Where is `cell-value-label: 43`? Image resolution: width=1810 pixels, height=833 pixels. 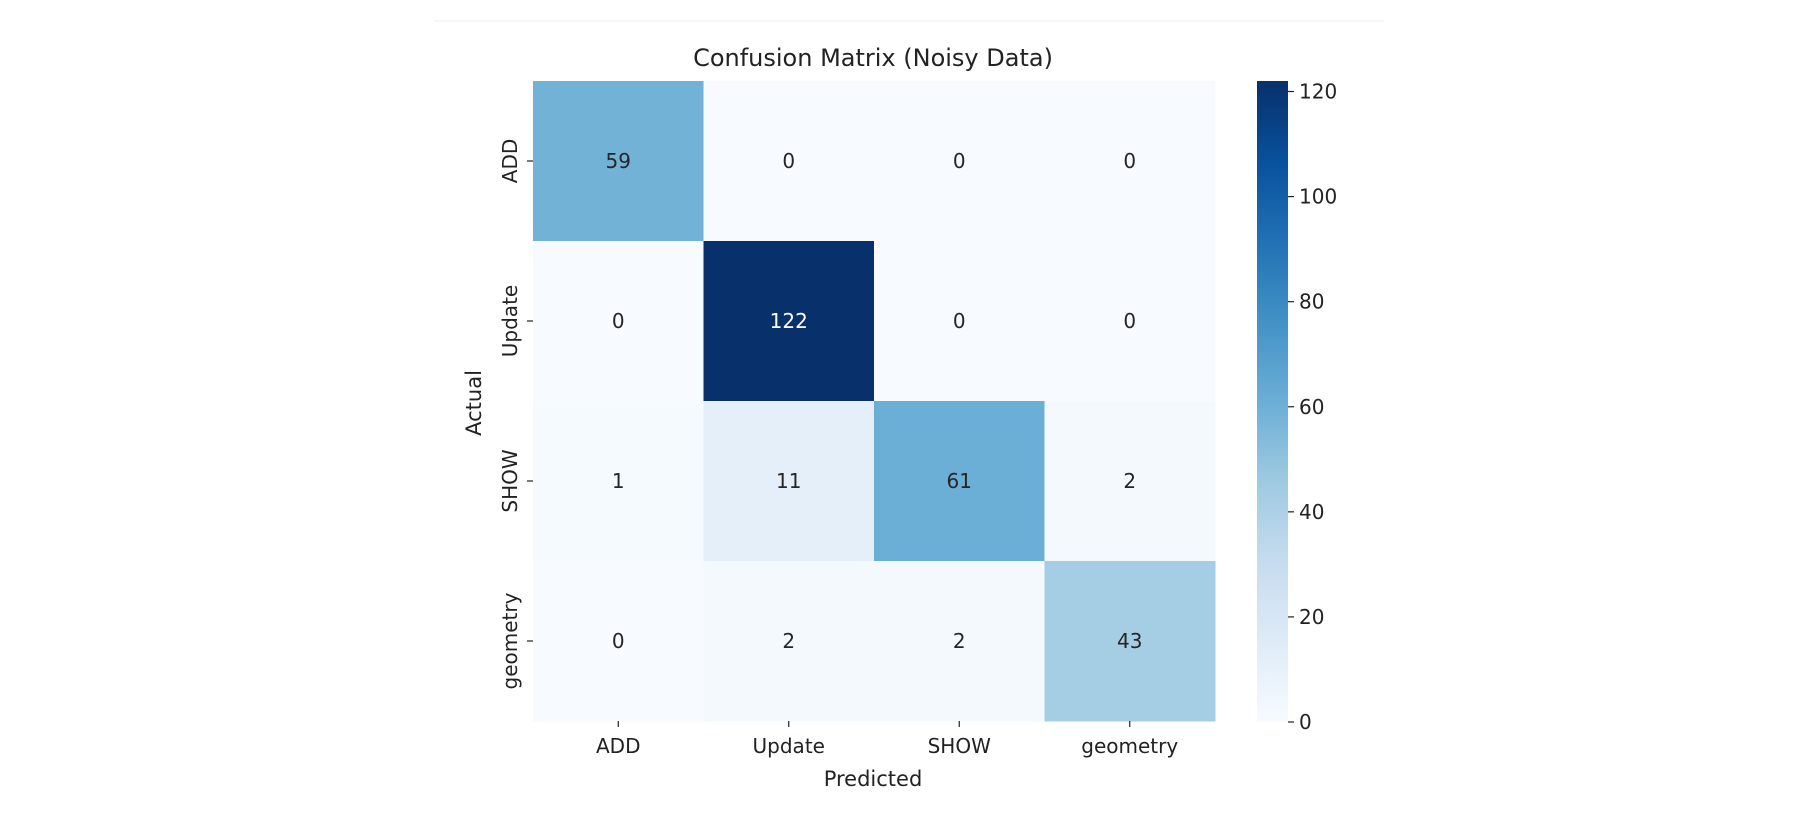
cell-value-label: 43 is located at coordinates (1129, 641).